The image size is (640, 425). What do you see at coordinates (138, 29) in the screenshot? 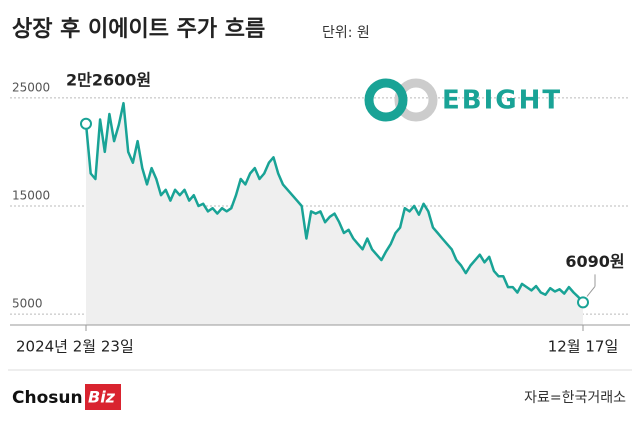
I see `chart-title: 상장 후 이에이트 주가 흐름` at bounding box center [138, 29].